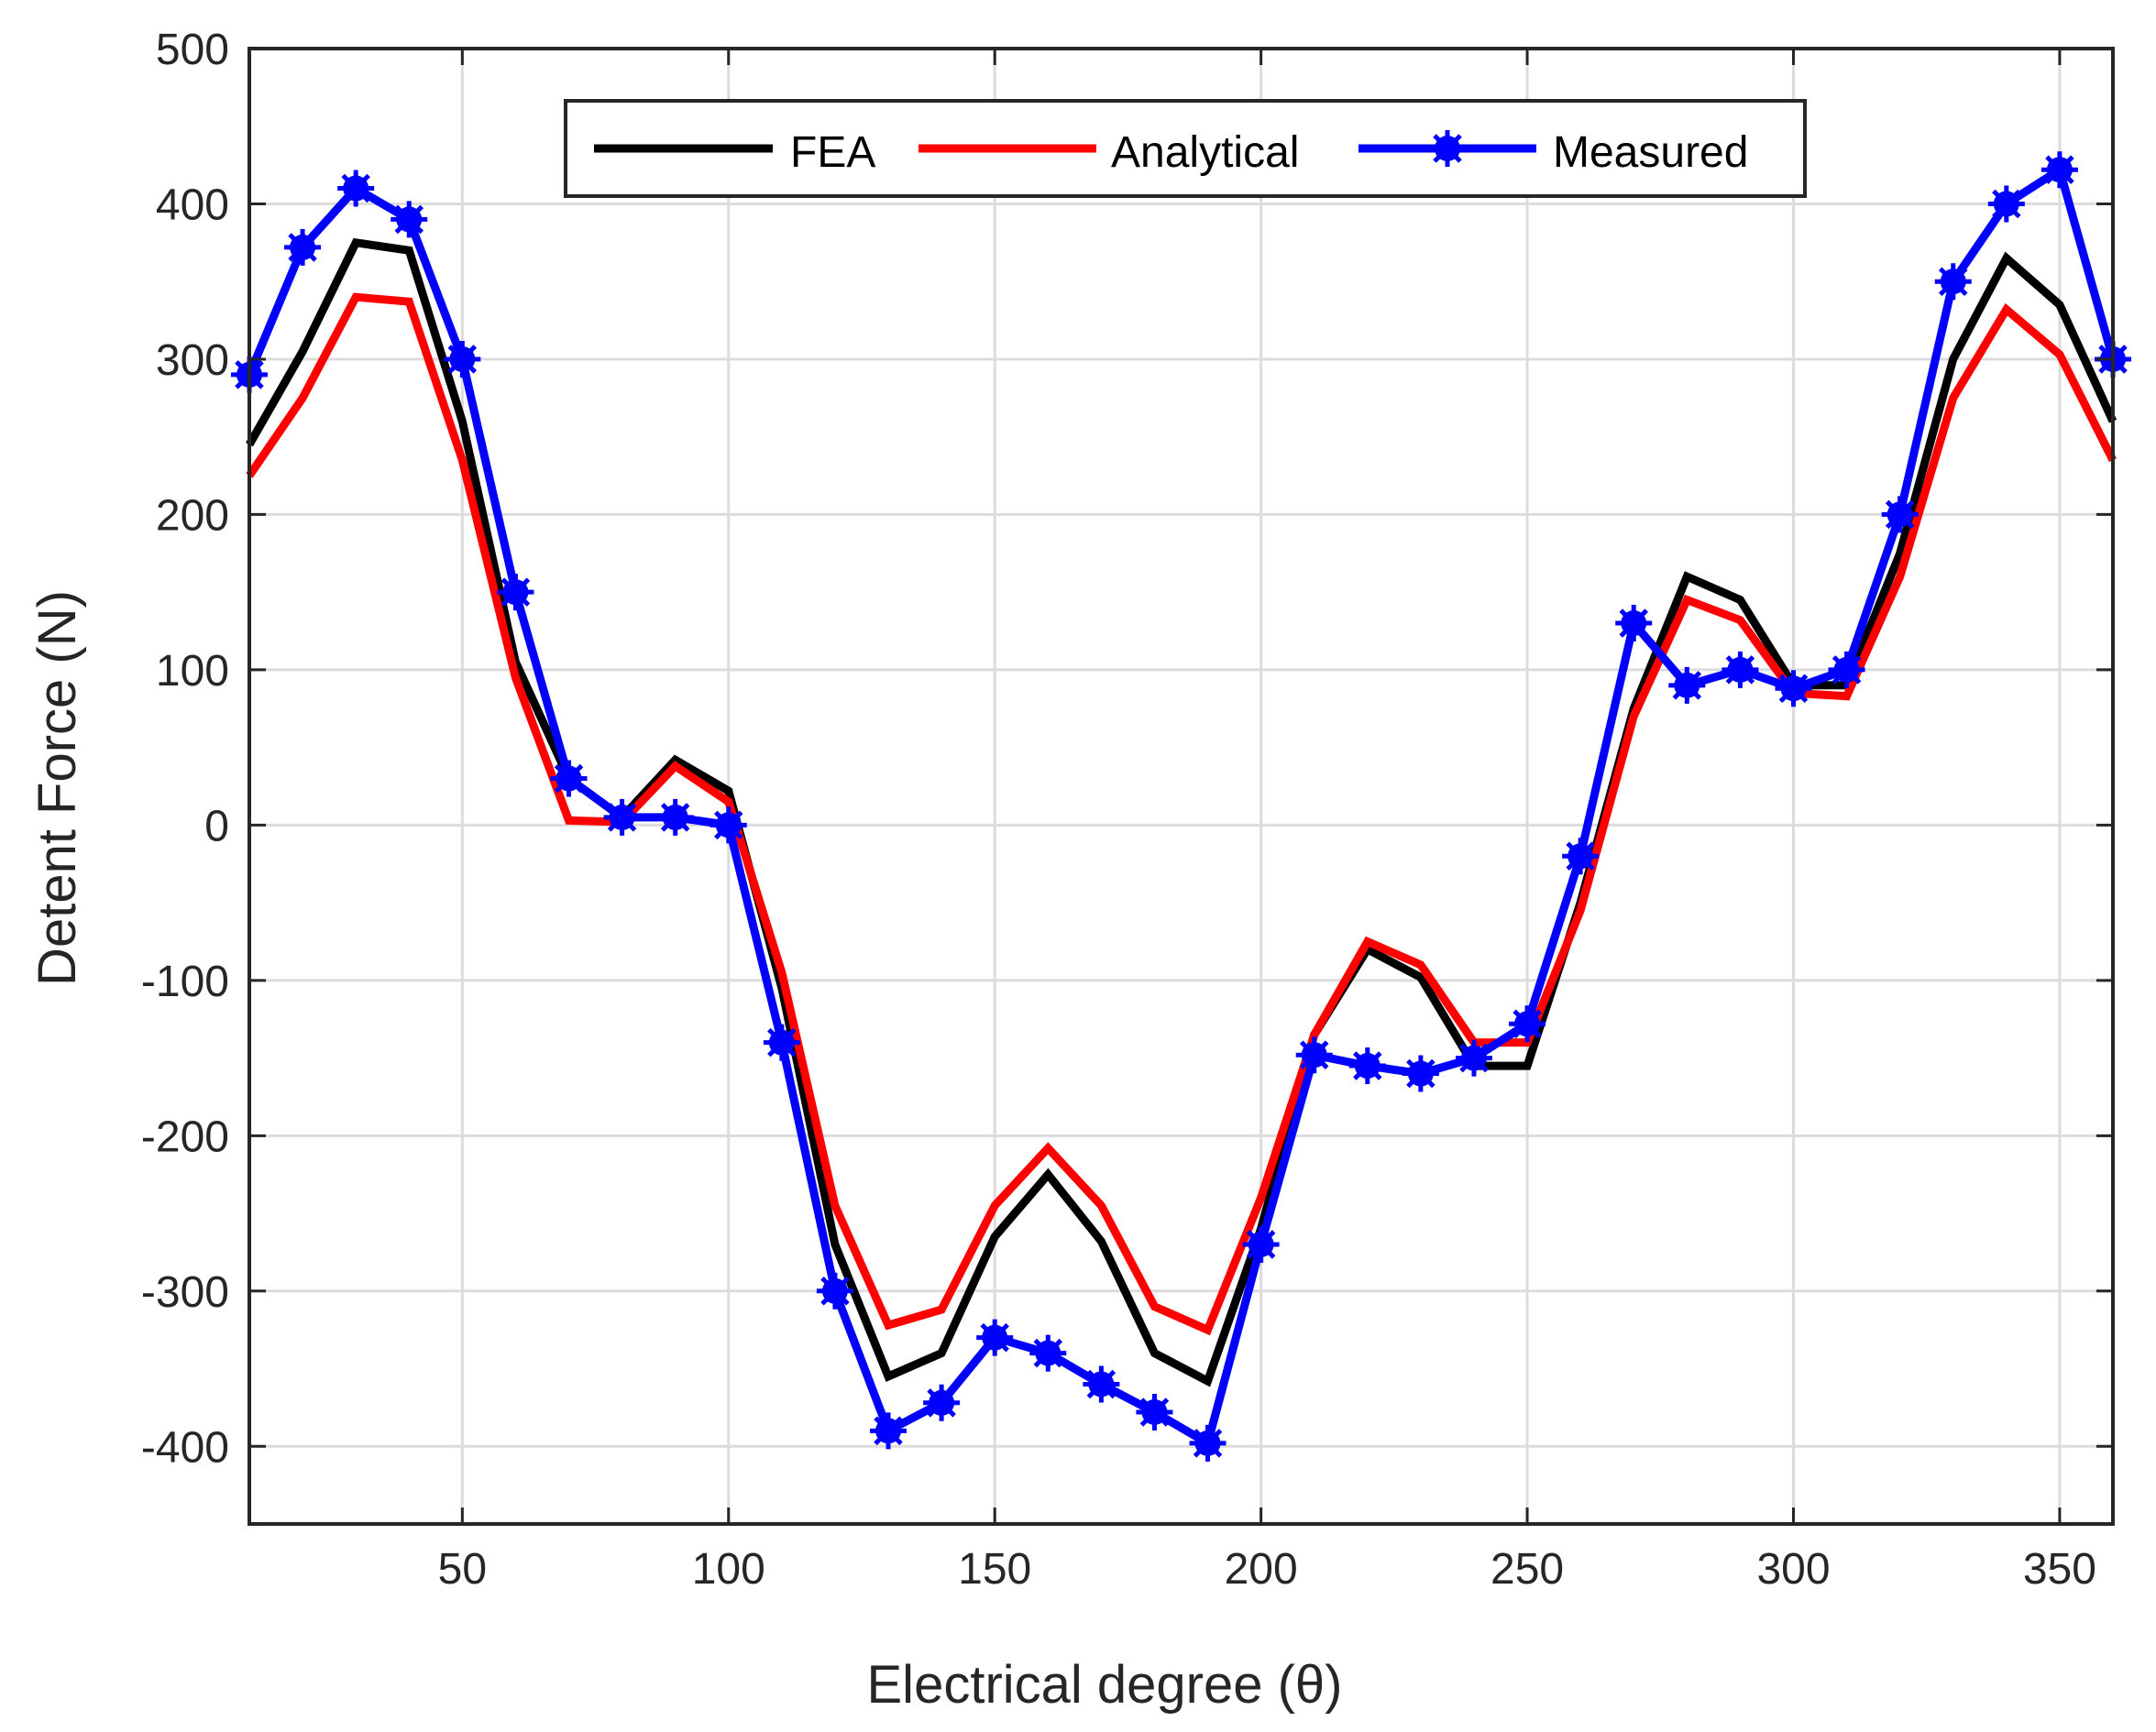 The width and height of the screenshot is (2156, 1732). Describe the element at coordinates (728, 1570) in the screenshot. I see `x-tick-label: 100` at that location.